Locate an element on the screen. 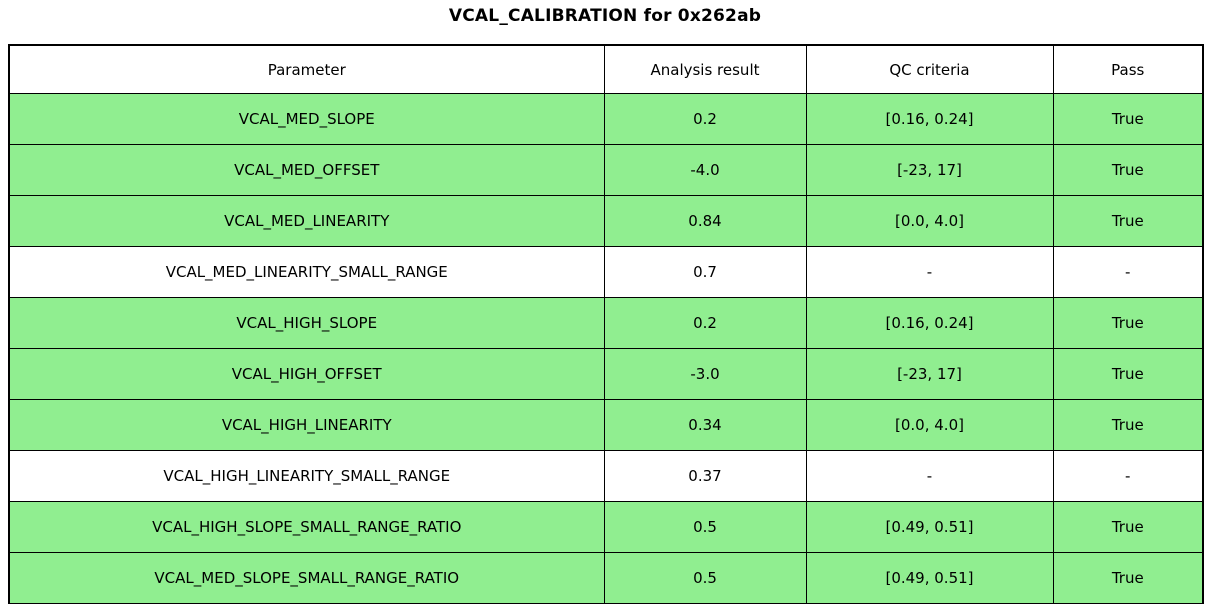 The width and height of the screenshot is (1210, 604). parameter-cell: VCAL_MED_SLOPE is located at coordinates (306, 119).